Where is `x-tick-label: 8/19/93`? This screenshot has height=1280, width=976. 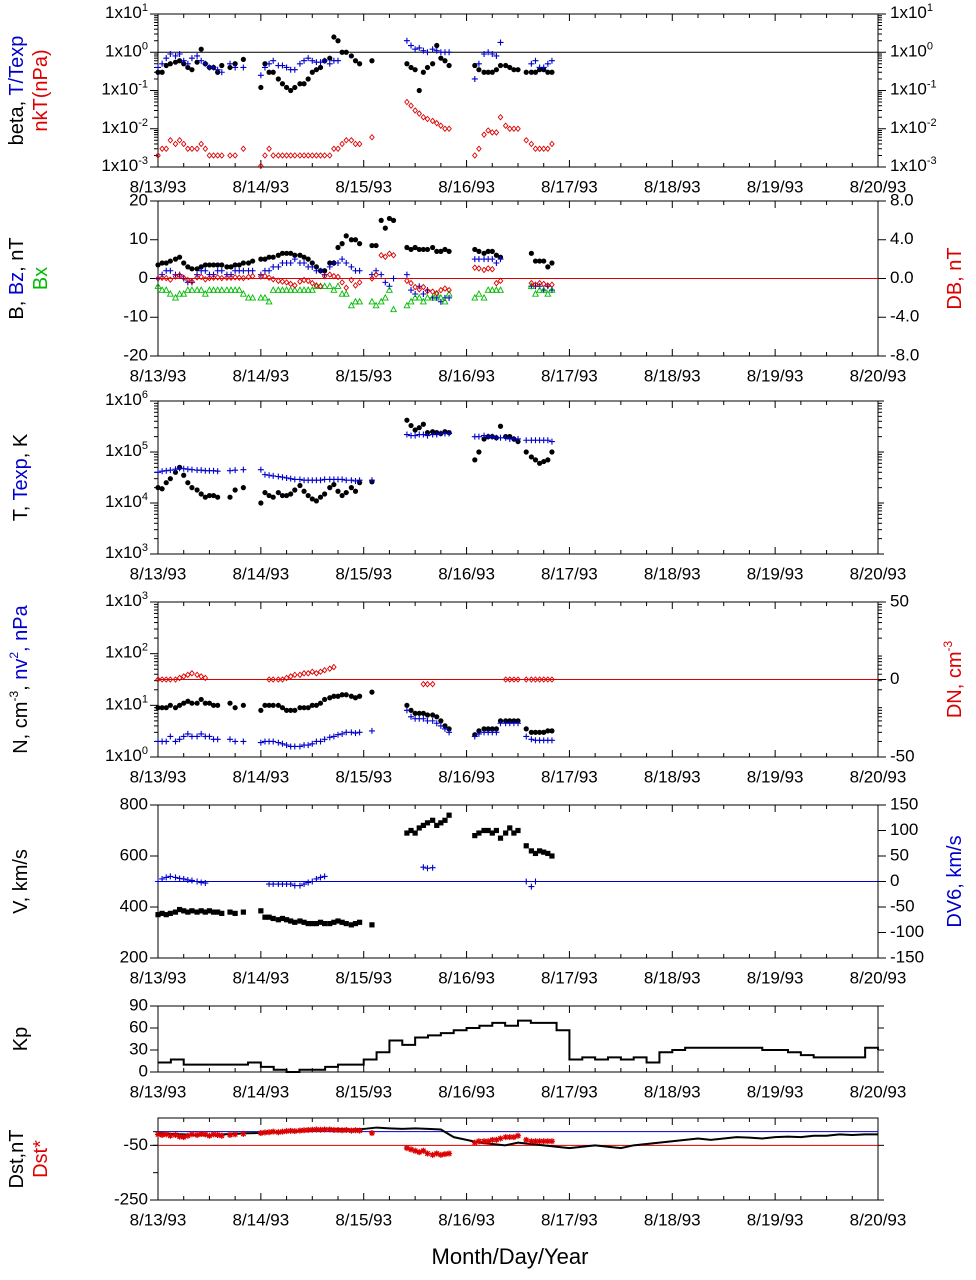 x-tick-label: 8/19/93 is located at coordinates (775, 776).